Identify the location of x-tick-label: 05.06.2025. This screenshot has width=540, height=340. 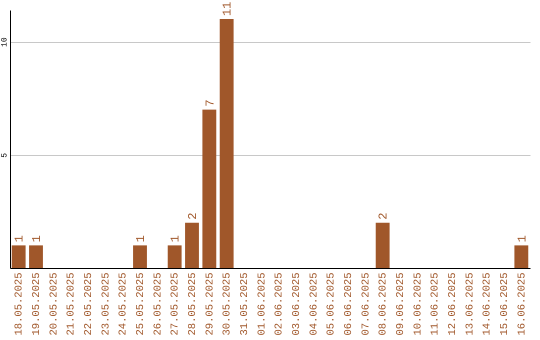
(332, 304).